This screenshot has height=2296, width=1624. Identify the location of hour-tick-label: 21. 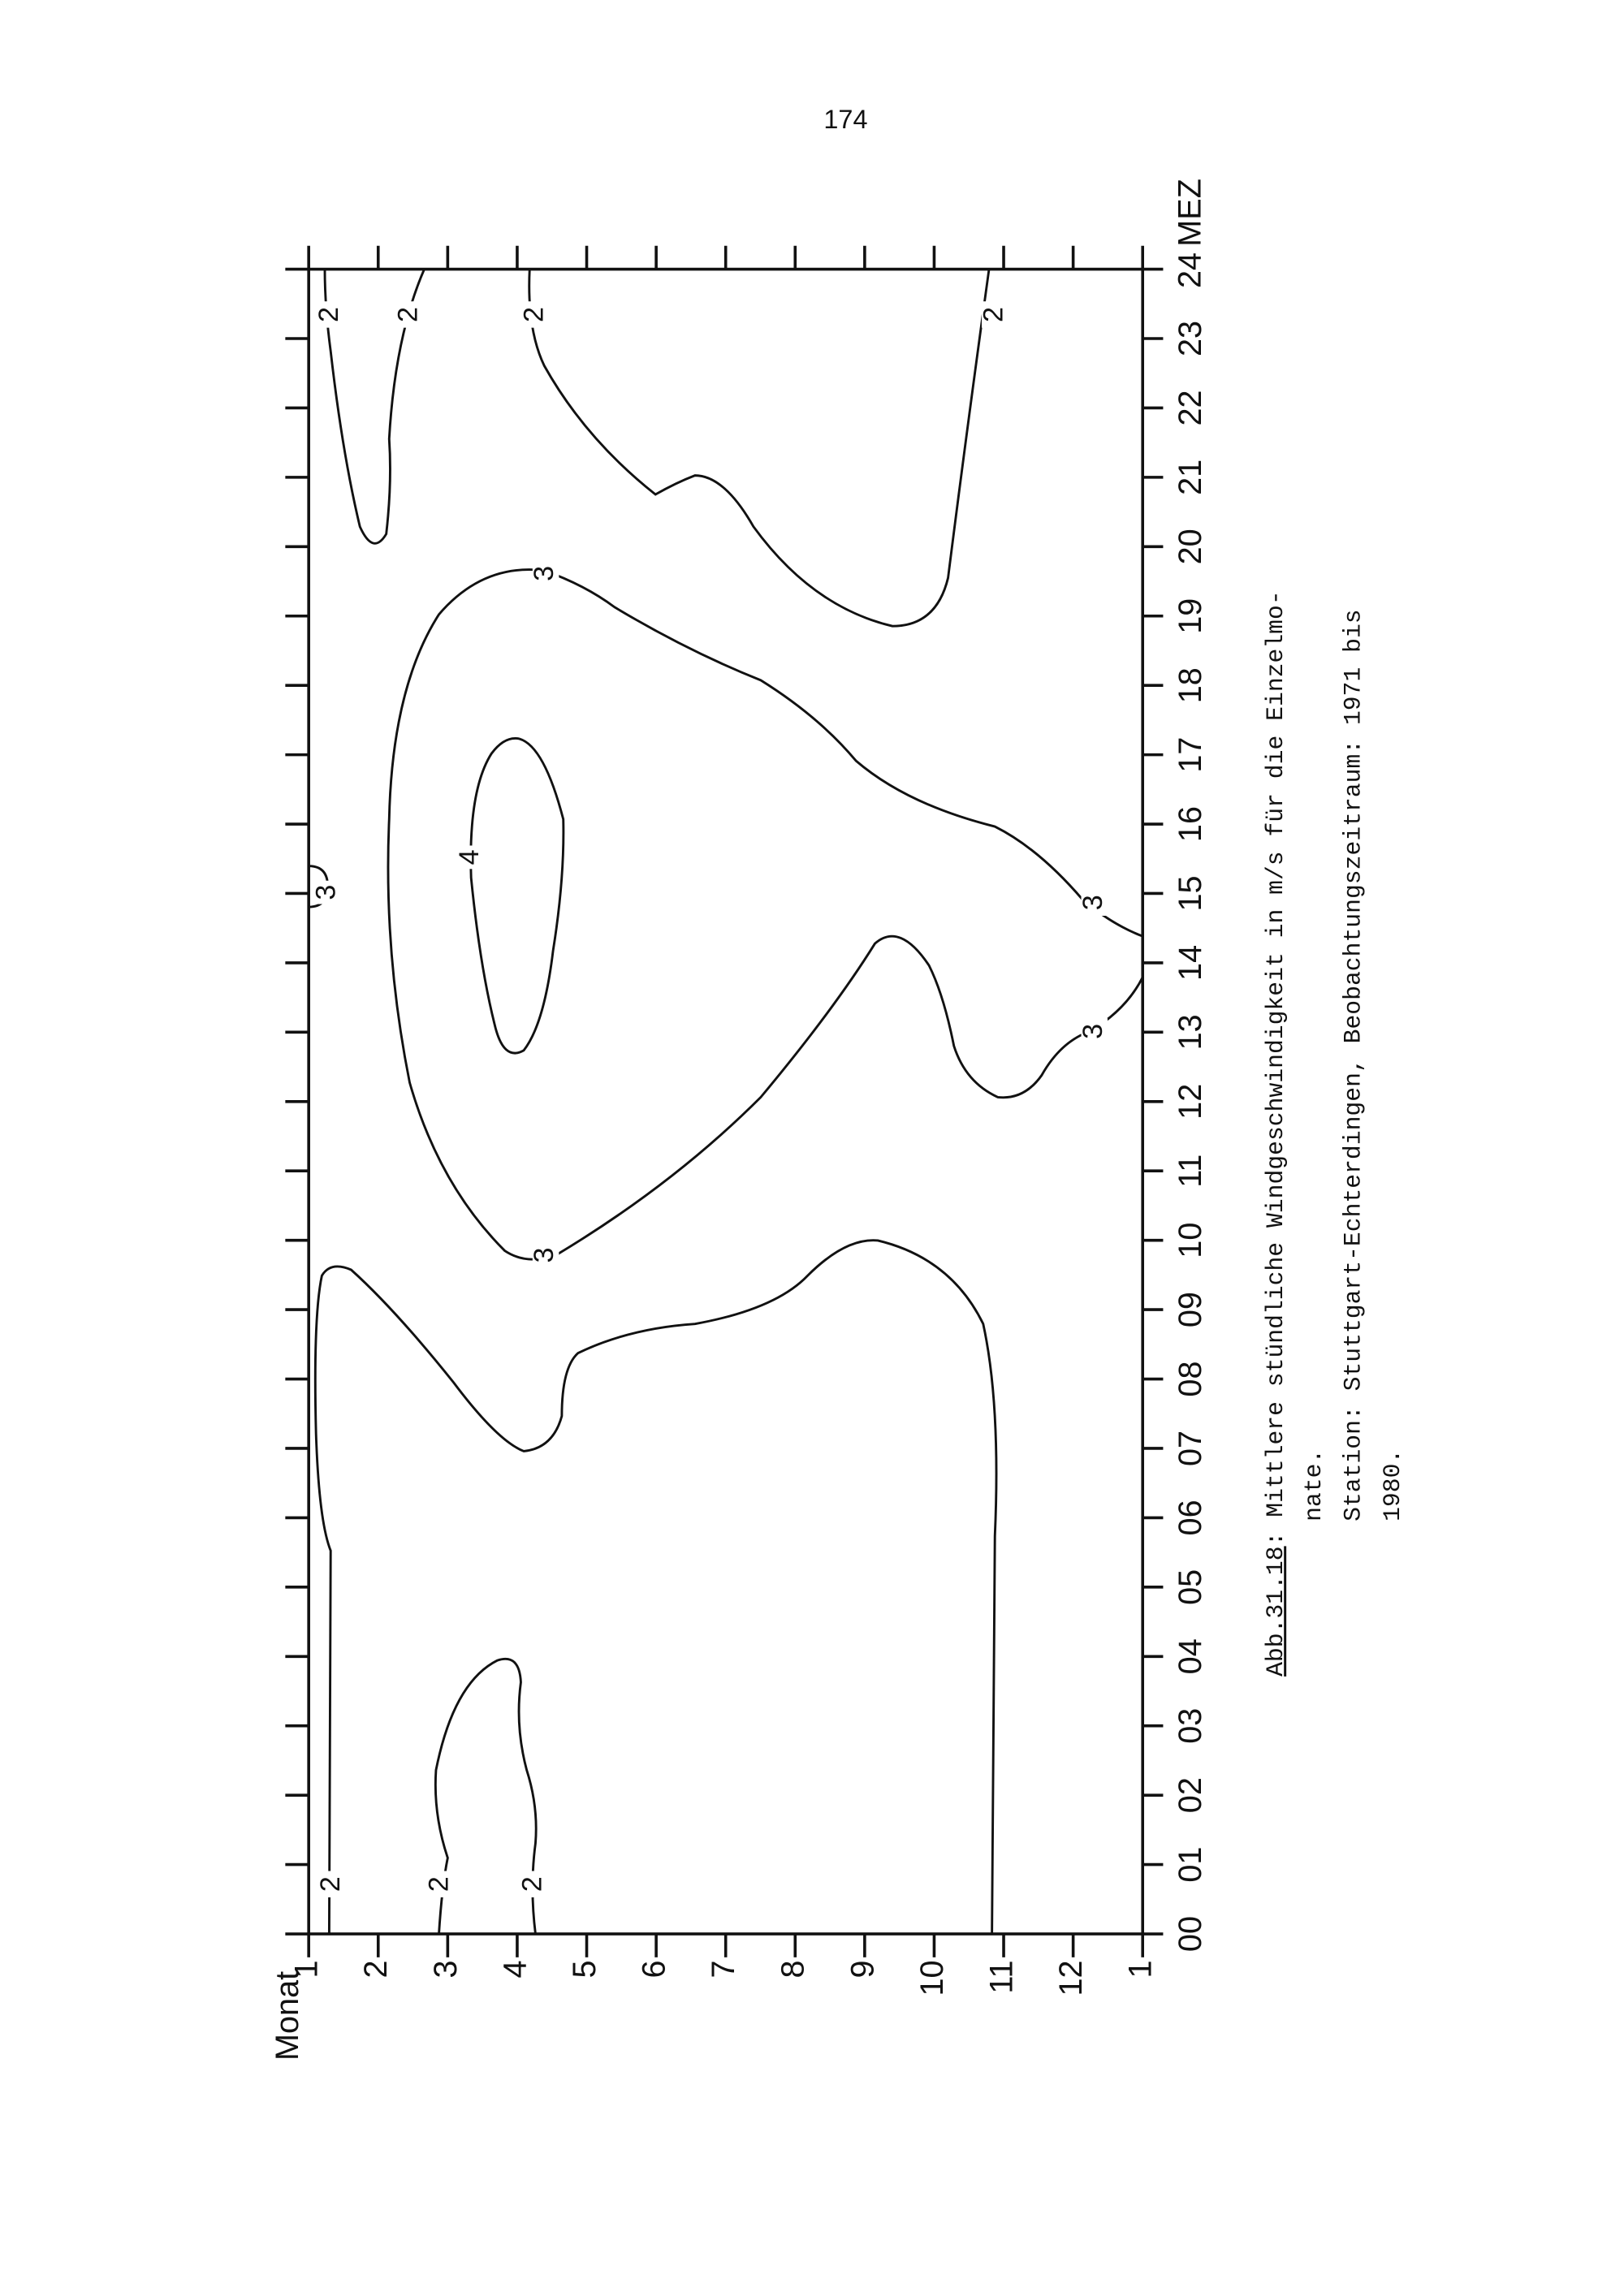
(1191, 477).